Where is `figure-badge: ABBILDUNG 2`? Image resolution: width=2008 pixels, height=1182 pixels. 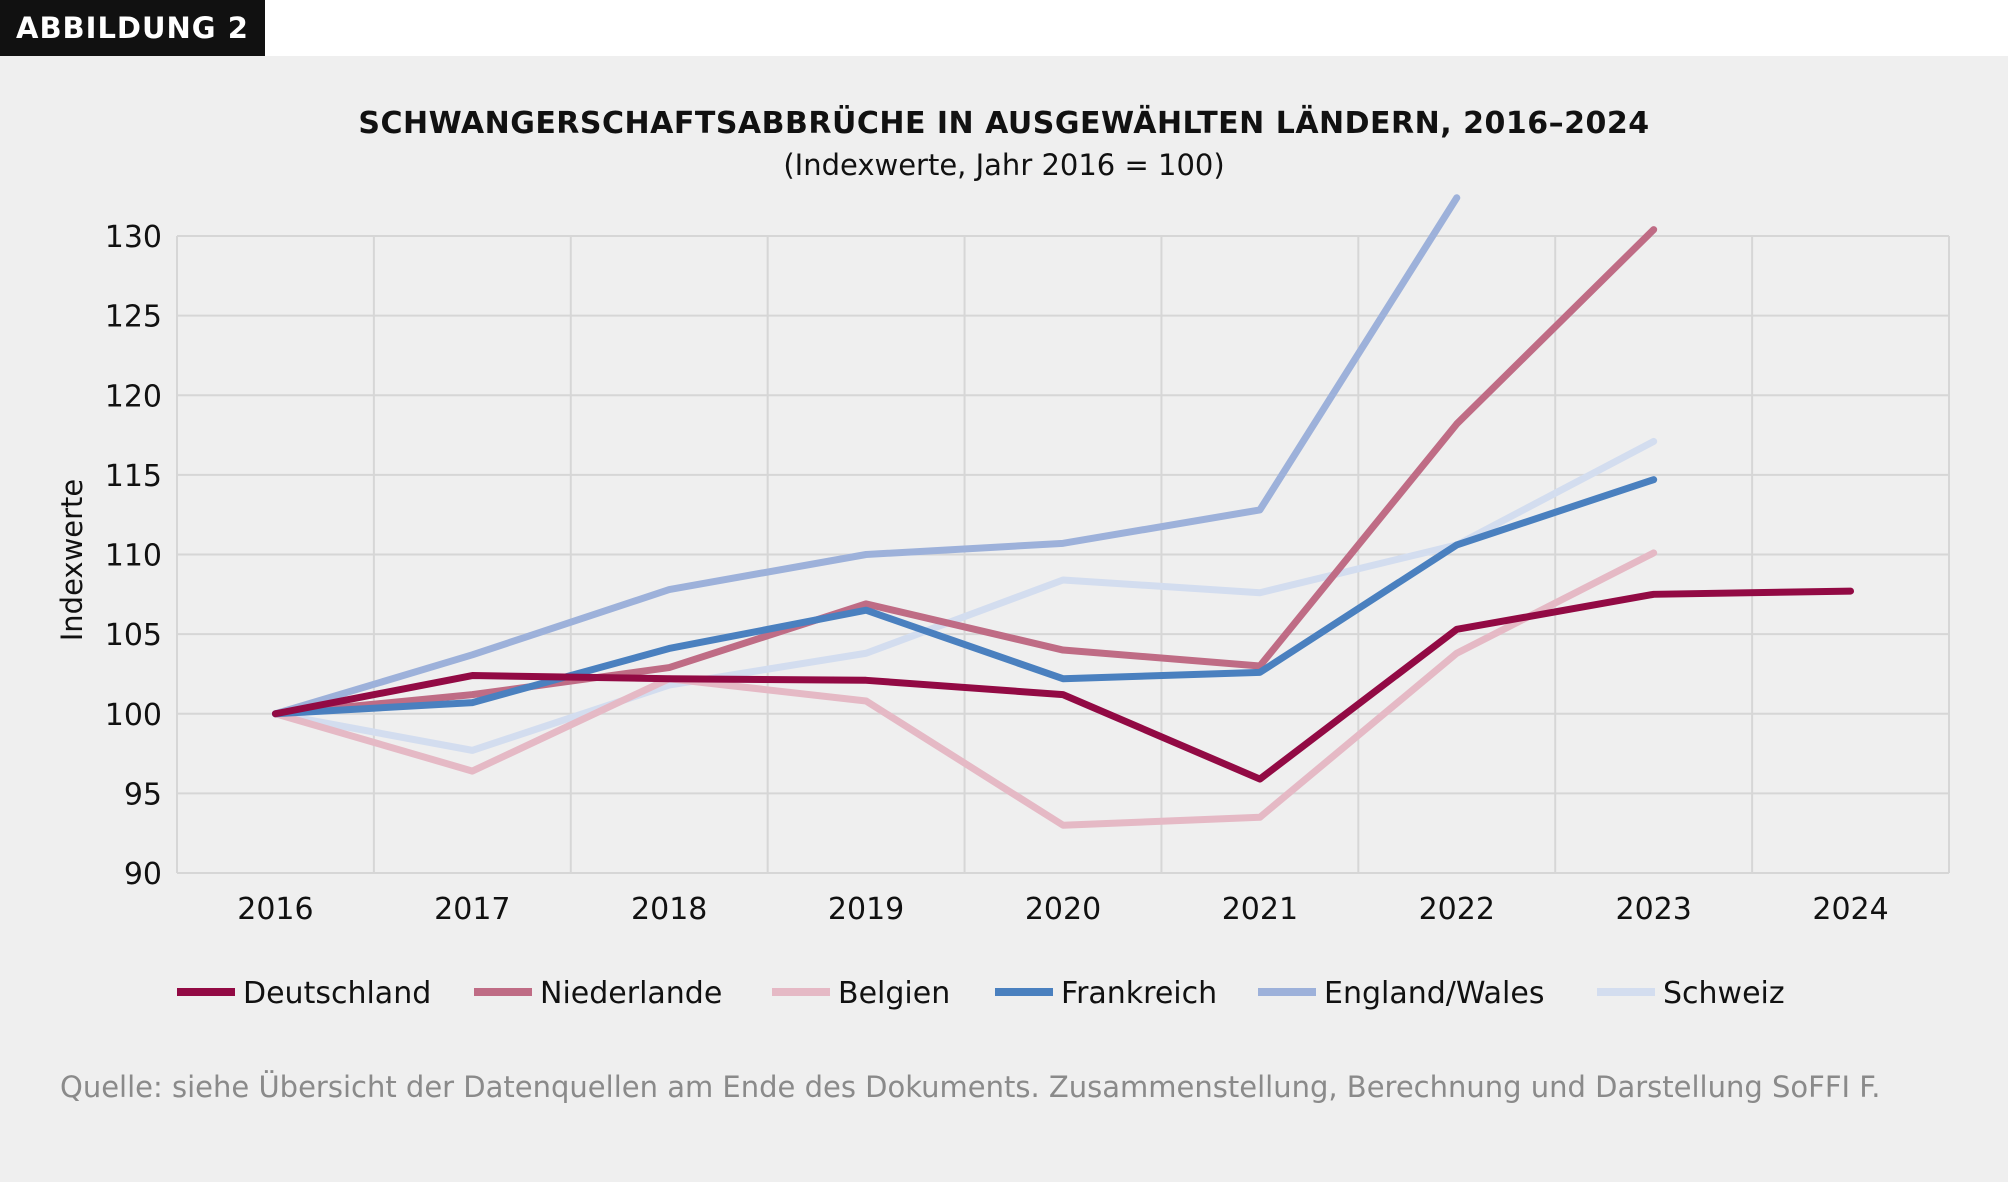 figure-badge: ABBILDUNG 2 is located at coordinates (132, 28).